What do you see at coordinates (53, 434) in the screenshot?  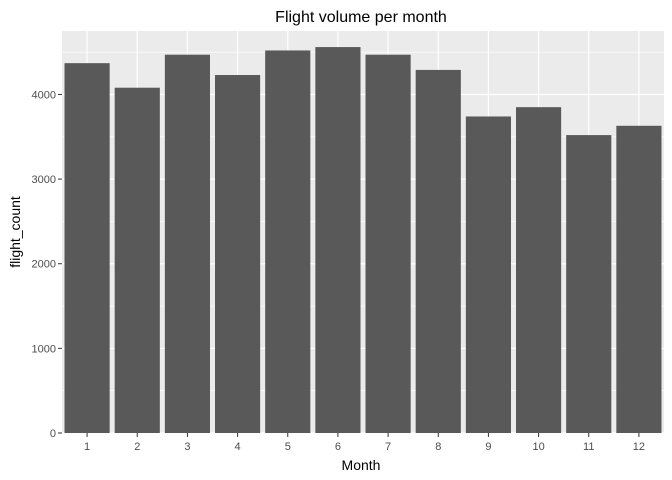 I see `y-tick-label: 0` at bounding box center [53, 434].